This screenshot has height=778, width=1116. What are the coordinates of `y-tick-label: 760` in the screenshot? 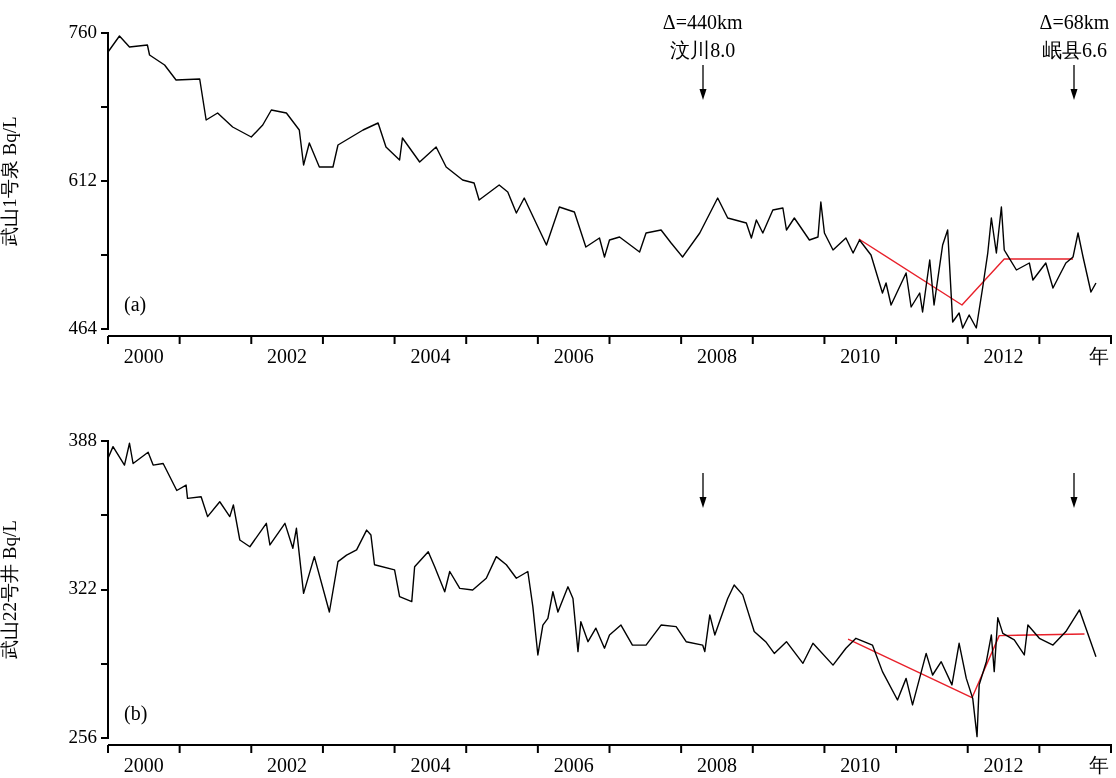 It's located at (82, 31).